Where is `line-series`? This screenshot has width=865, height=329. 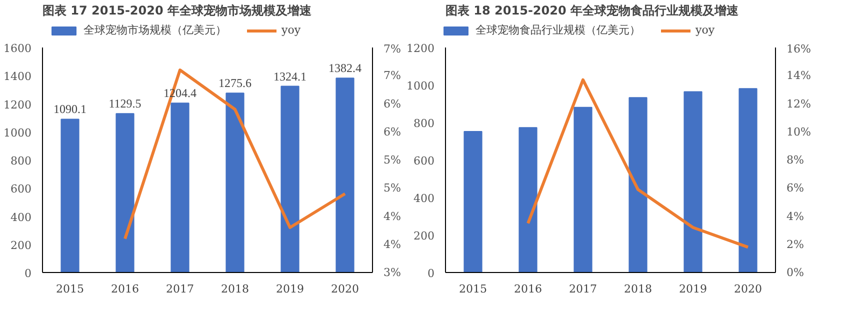 line-series is located at coordinates (638, 163).